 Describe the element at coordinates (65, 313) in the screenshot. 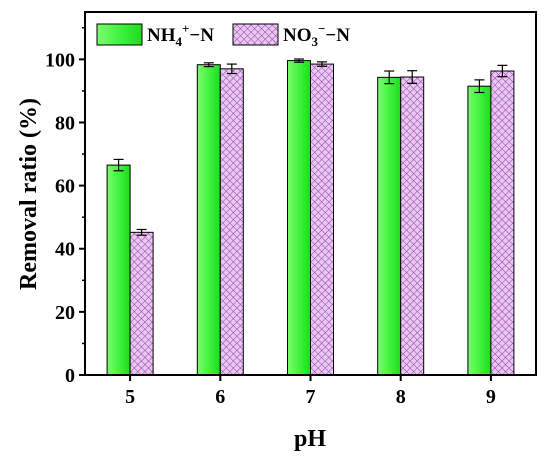

I see `y-tick-label-20: 20` at that location.